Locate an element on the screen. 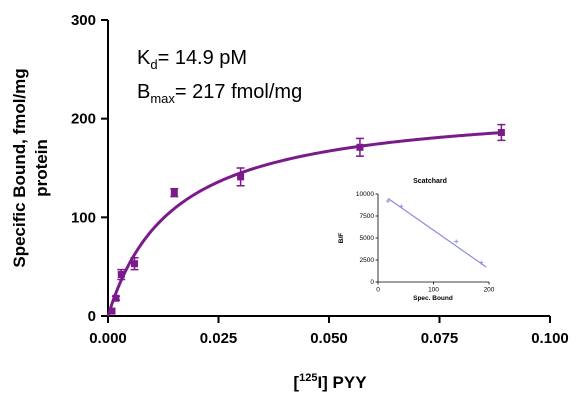 The width and height of the screenshot is (584, 393). inset-x-tick-label: 200 is located at coordinates (489, 290).